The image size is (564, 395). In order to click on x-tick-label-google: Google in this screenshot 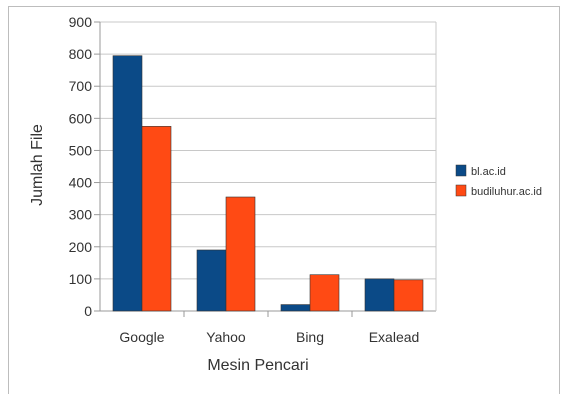, I will do `click(141, 337)`.